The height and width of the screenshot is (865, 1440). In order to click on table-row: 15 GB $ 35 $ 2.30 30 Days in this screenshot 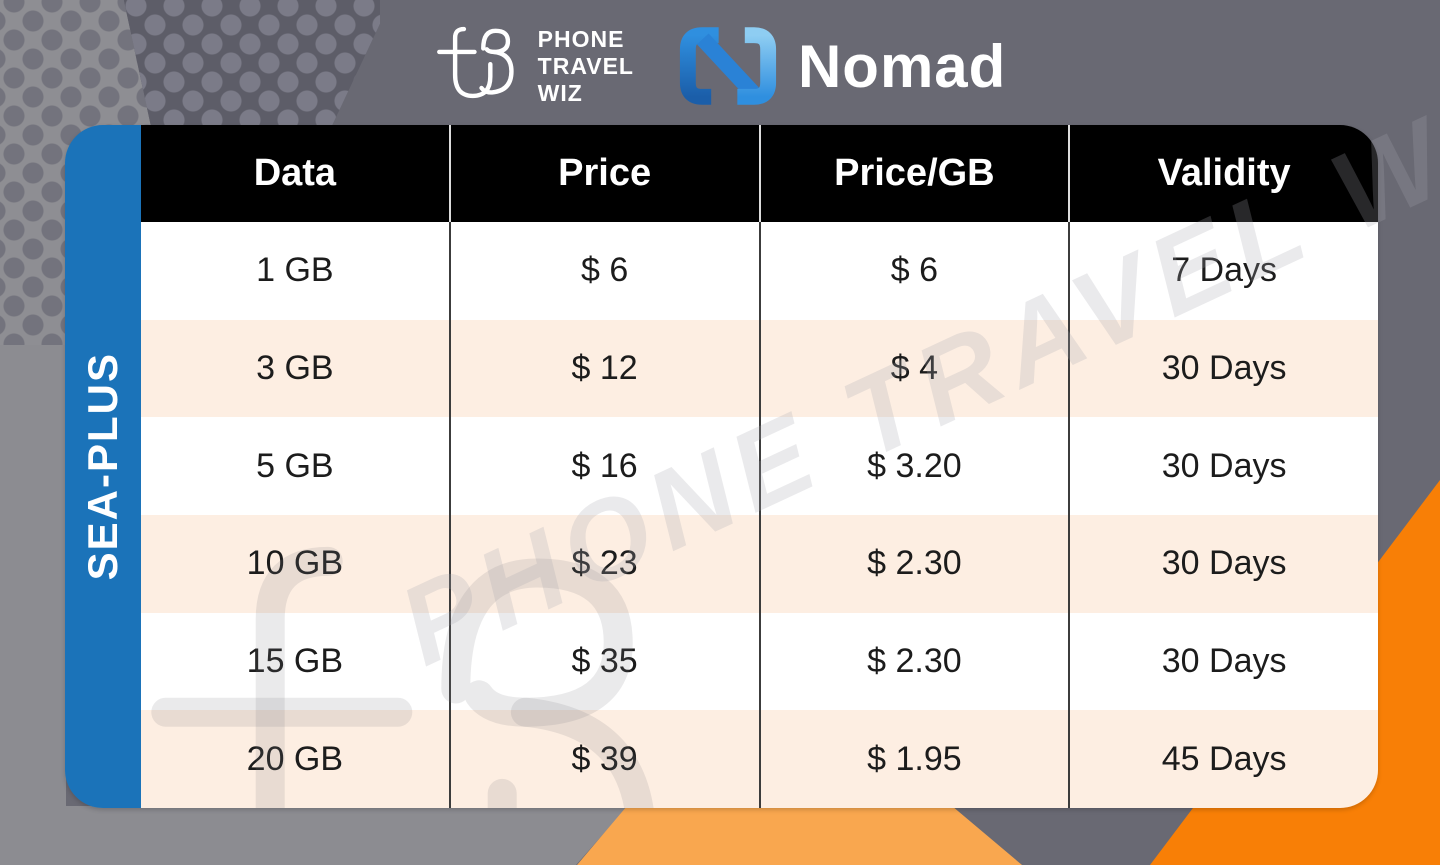, I will do `click(759, 661)`.